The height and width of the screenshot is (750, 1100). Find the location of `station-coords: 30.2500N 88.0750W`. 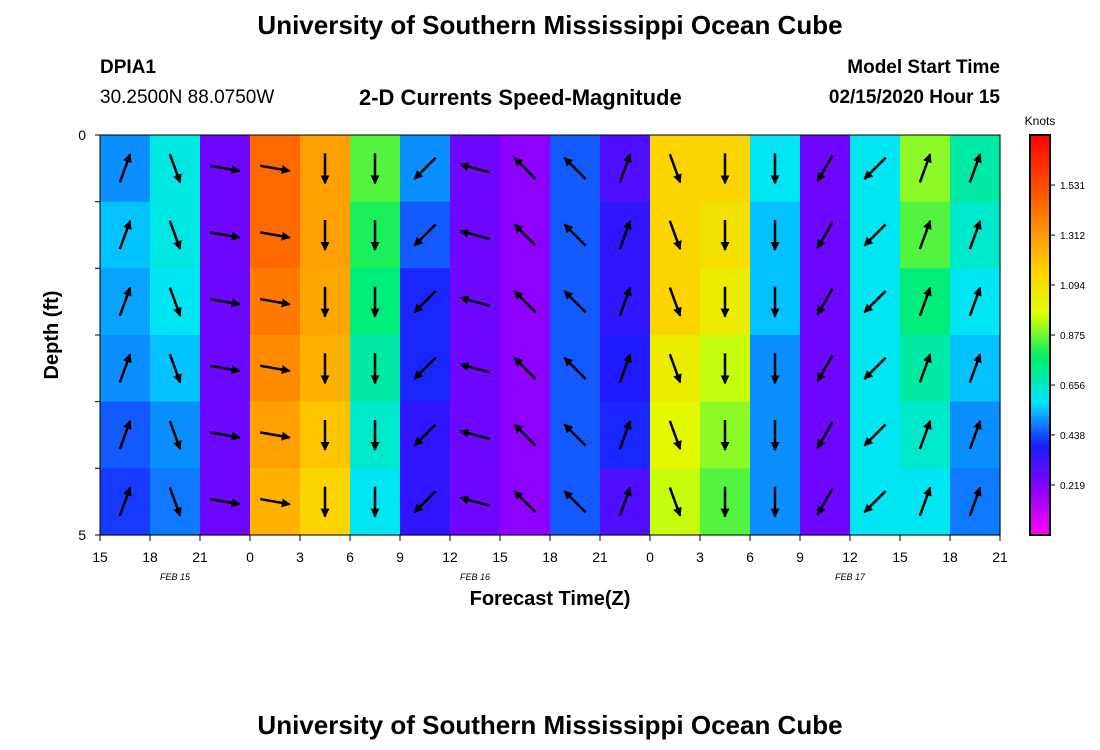

station-coords: 30.2500N 88.0750W is located at coordinates (187, 97).